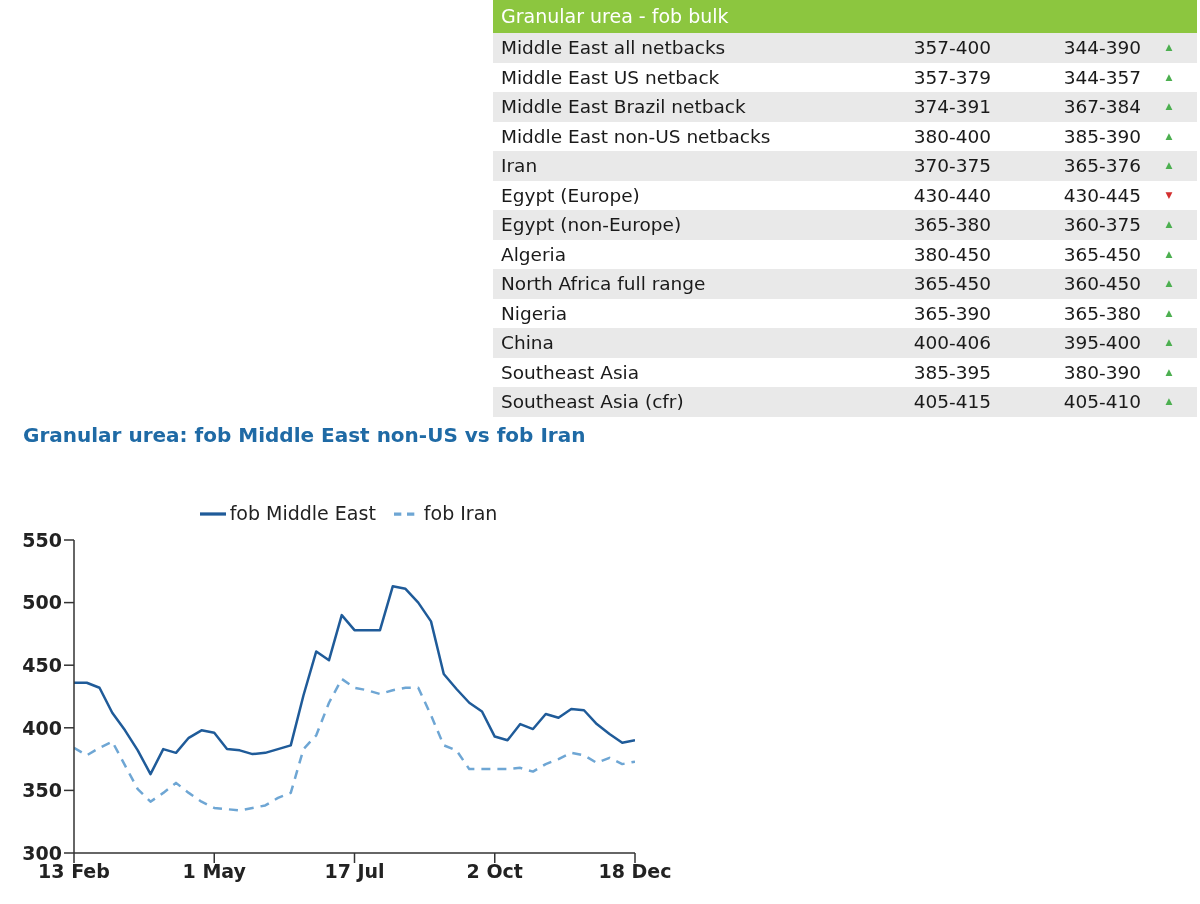 The width and height of the screenshot is (1200, 904). What do you see at coordinates (592, 402) in the screenshot?
I see `category-label: Southeast Asia (cfr)` at bounding box center [592, 402].